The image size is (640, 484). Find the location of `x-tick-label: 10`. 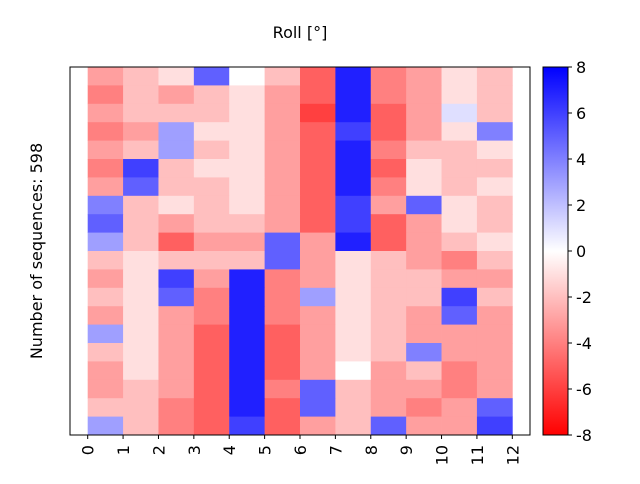

x-tick-label: 10 is located at coordinates (442, 455).